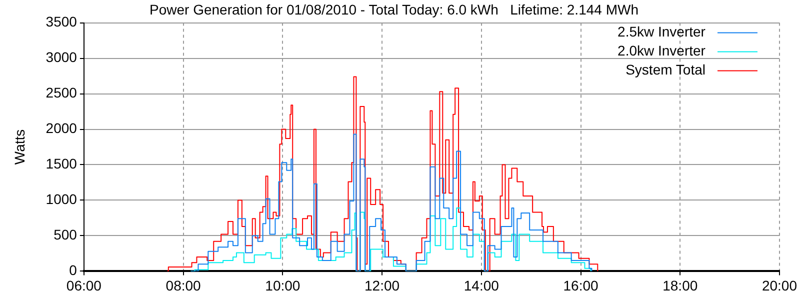 The image size is (800, 300). I want to click on x-tick-label: 12:00, so click(382, 285).